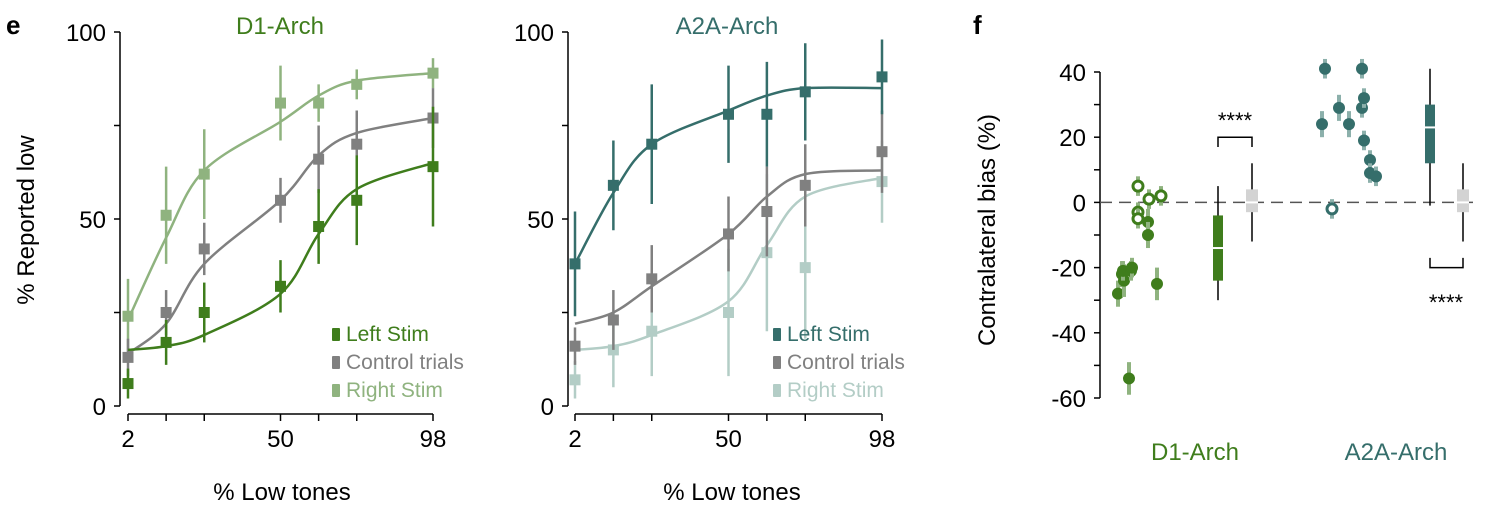 Image resolution: width=1490 pixels, height=516 pixels. What do you see at coordinates (280, 26) in the screenshot?
I see `chart-title: D1-Arch` at bounding box center [280, 26].